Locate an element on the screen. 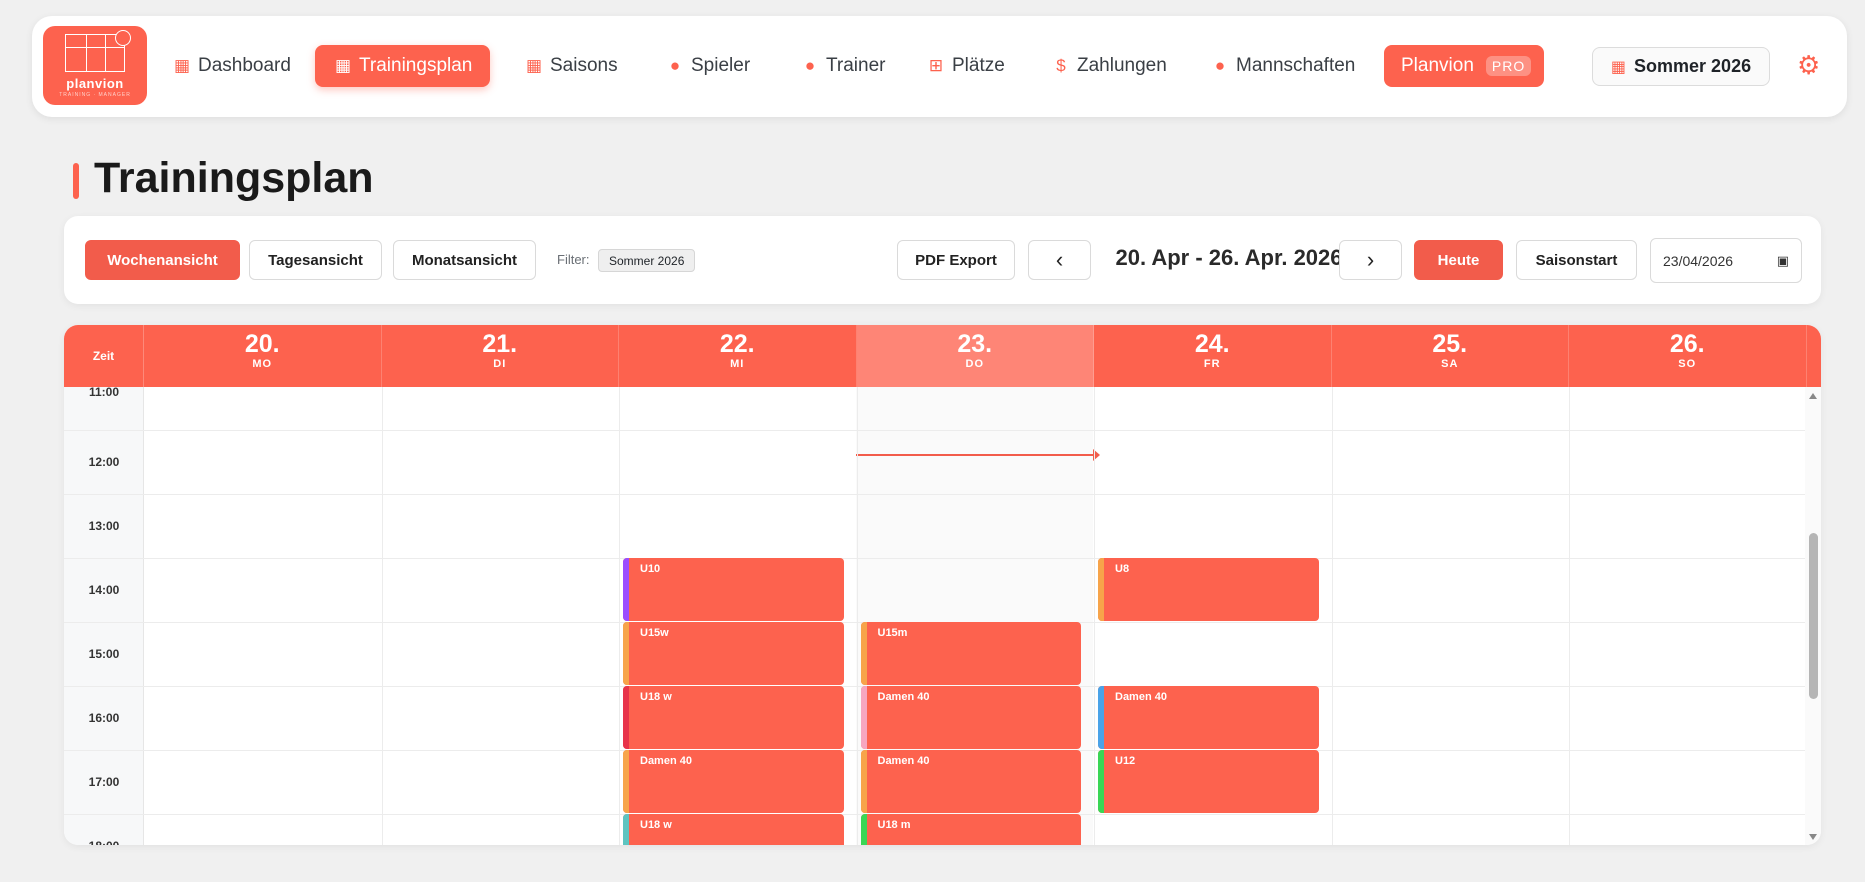  event-label: U18 m is located at coordinates (894, 825).